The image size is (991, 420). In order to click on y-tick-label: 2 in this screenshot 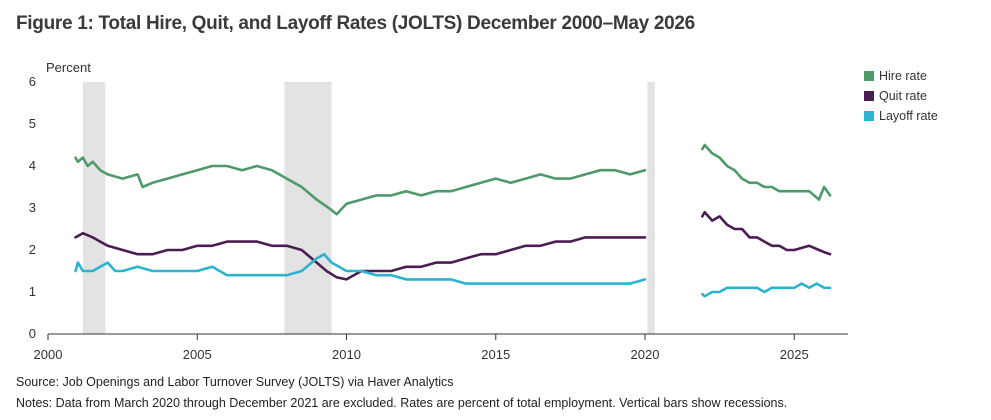, I will do `click(32, 249)`.